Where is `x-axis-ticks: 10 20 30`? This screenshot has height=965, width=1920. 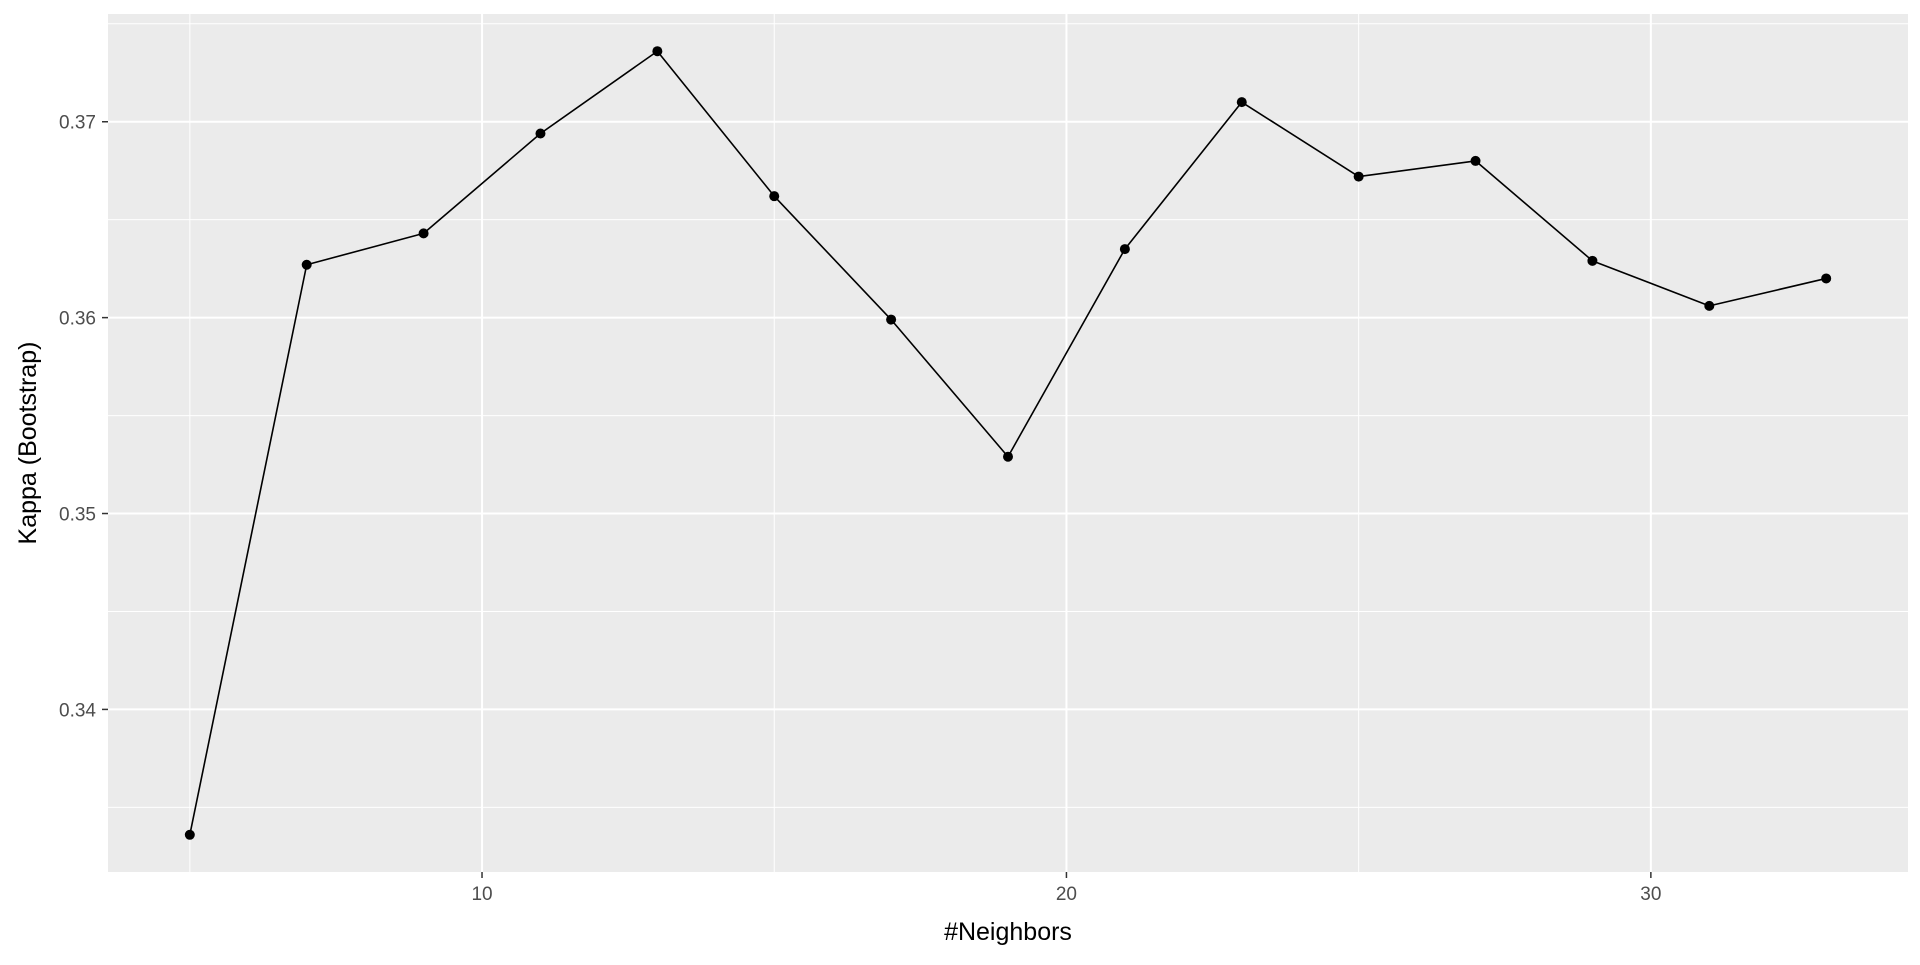
x-axis-ticks: 10 20 30 is located at coordinates (1066, 888).